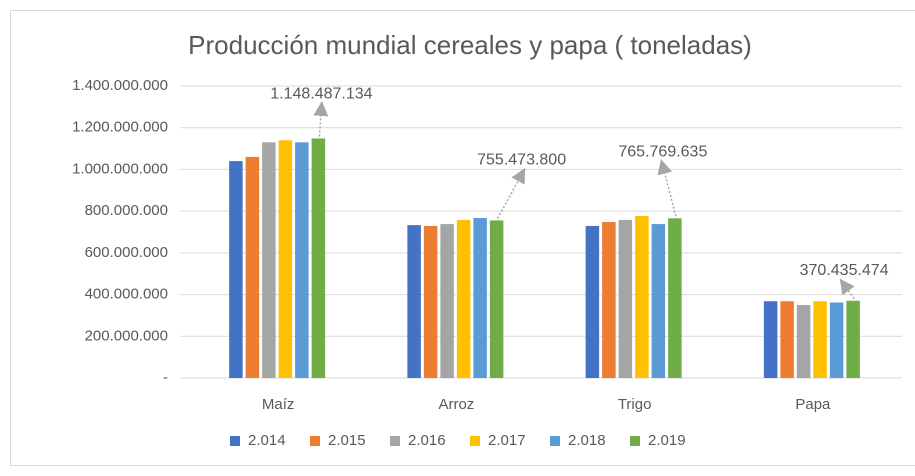 The height and width of the screenshot is (476, 915). What do you see at coordinates (844, 270) in the screenshot?
I see `data-label: 370.435.474` at bounding box center [844, 270].